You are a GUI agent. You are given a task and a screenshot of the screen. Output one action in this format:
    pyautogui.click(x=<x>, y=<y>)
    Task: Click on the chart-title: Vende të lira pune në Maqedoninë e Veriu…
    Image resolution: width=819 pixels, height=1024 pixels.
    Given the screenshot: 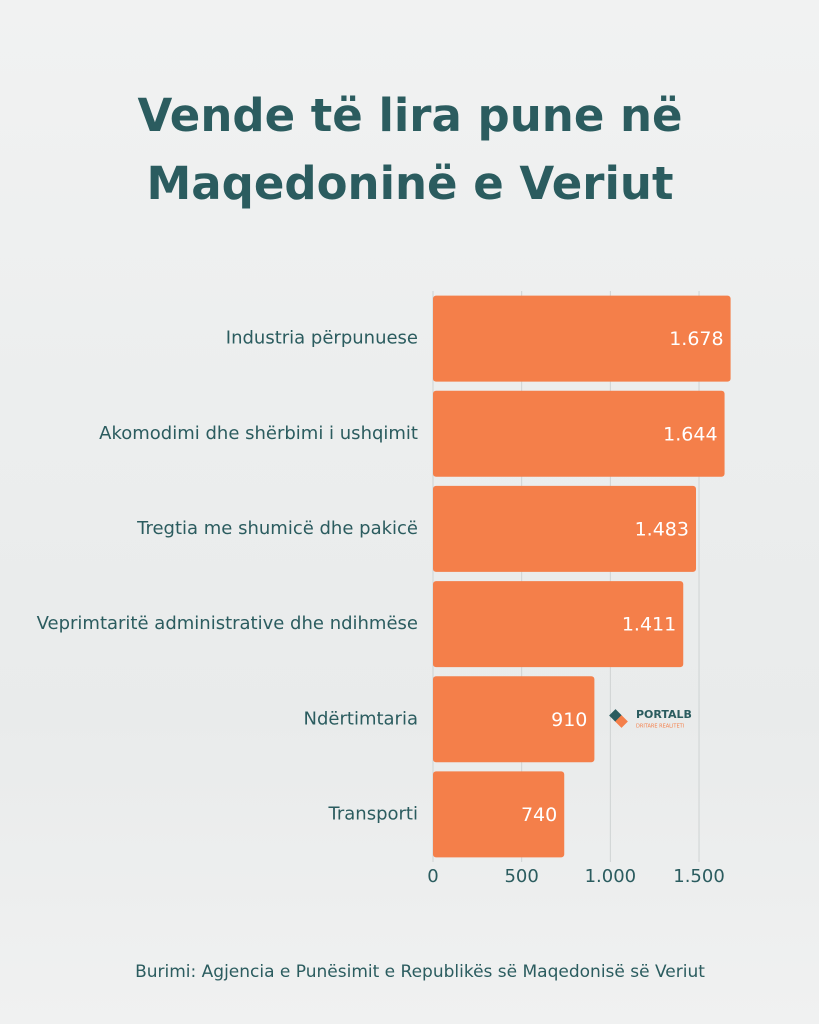 What is the action you would take?
    pyautogui.click(x=410, y=149)
    